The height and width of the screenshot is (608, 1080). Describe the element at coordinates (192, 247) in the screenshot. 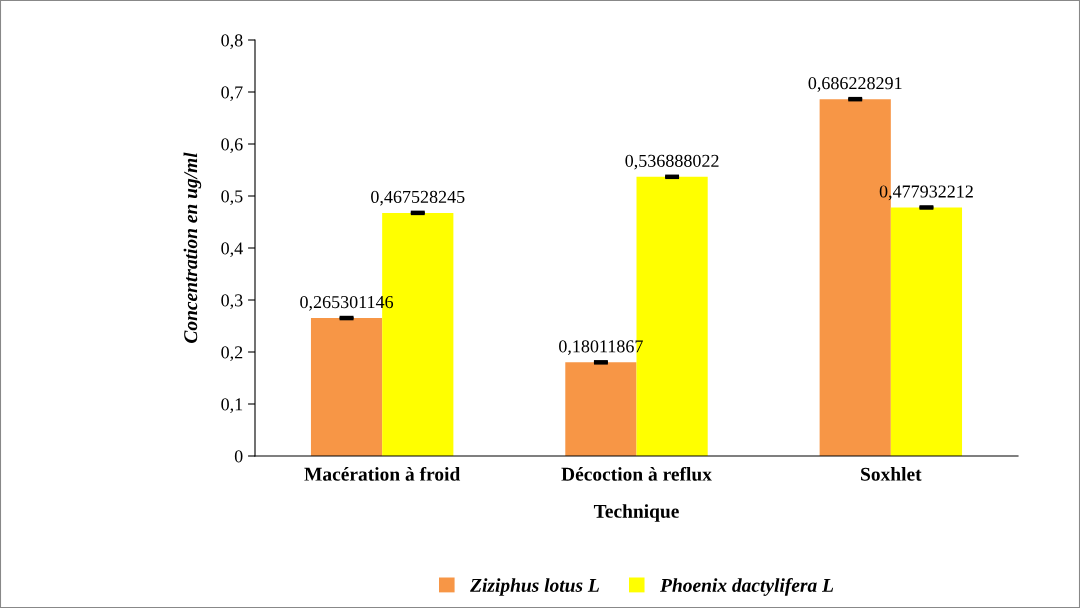

I see `y-axis-title: Concentration en ug/ml` at that location.